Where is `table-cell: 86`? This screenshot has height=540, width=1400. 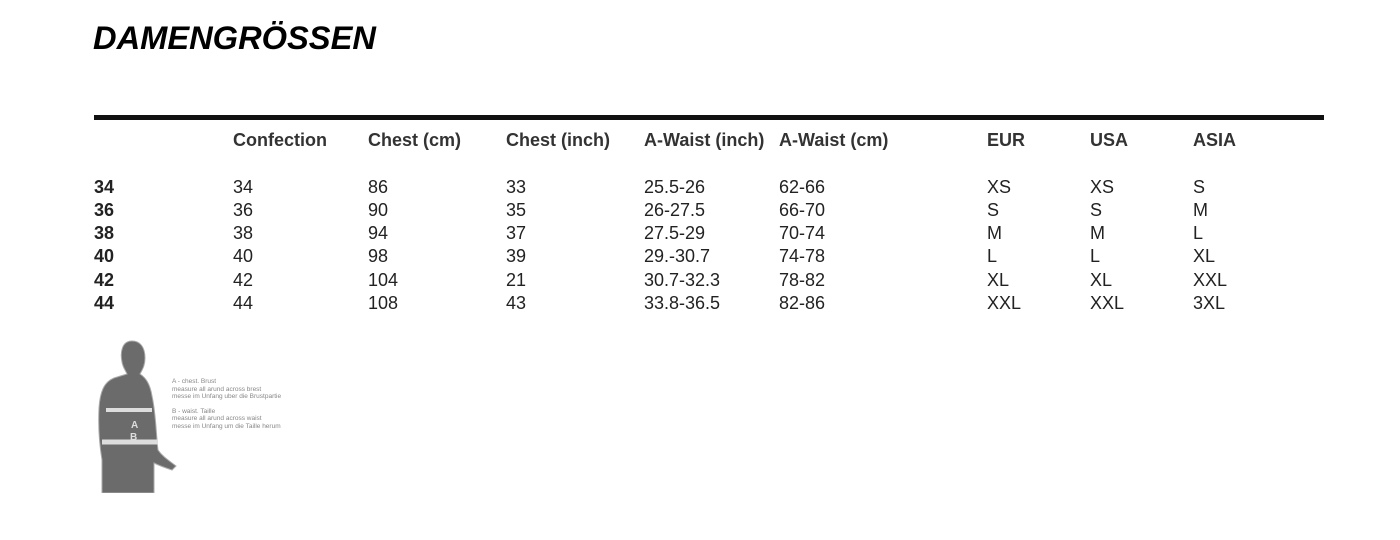
table-cell: 86 is located at coordinates (378, 187).